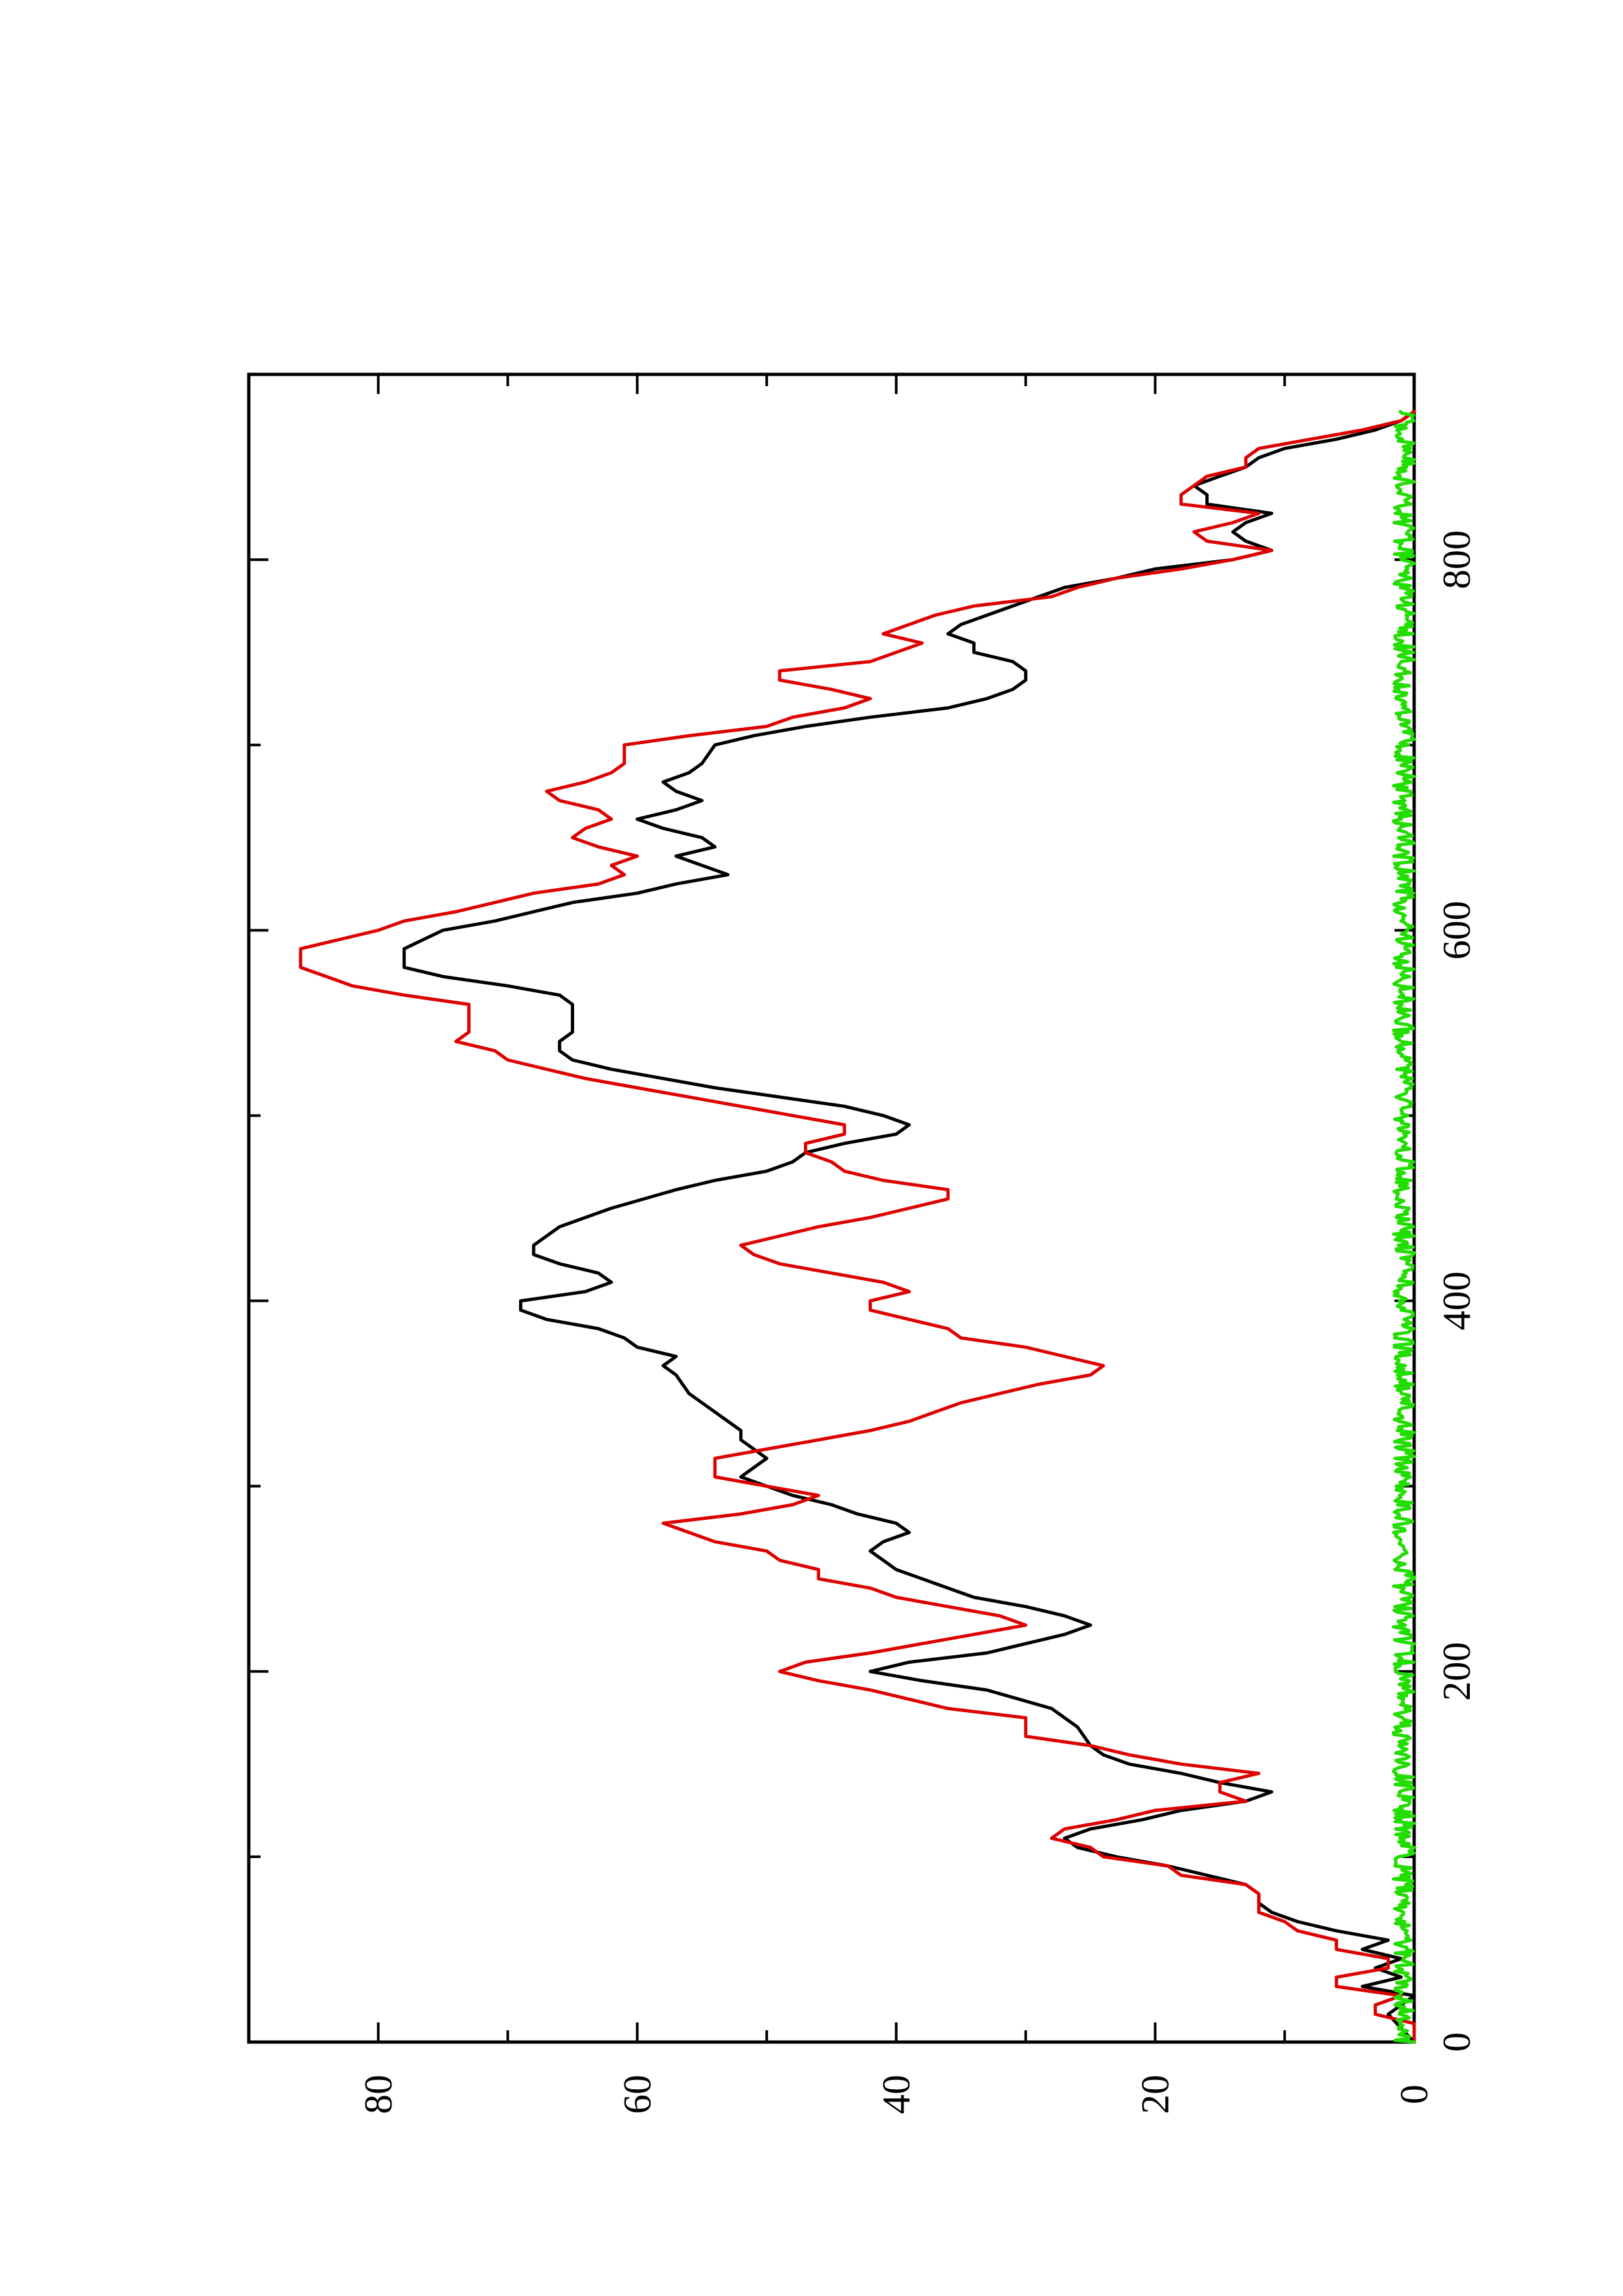 The image size is (1623, 2296). I want to click on y-tick-label: 60, so click(637, 2094).